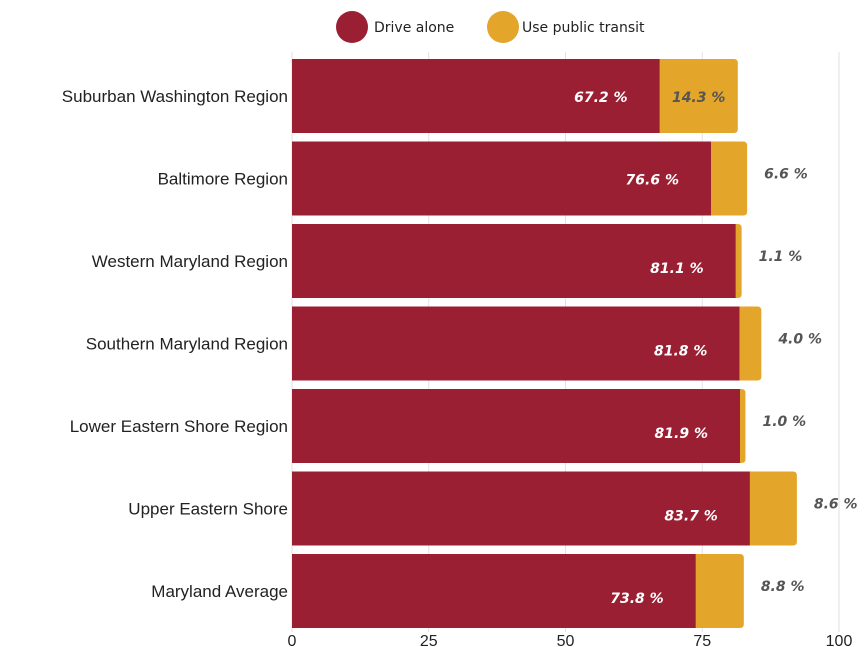 The width and height of the screenshot is (864, 647). Describe the element at coordinates (839, 640) in the screenshot. I see `x-tick-label-100: 100` at that location.